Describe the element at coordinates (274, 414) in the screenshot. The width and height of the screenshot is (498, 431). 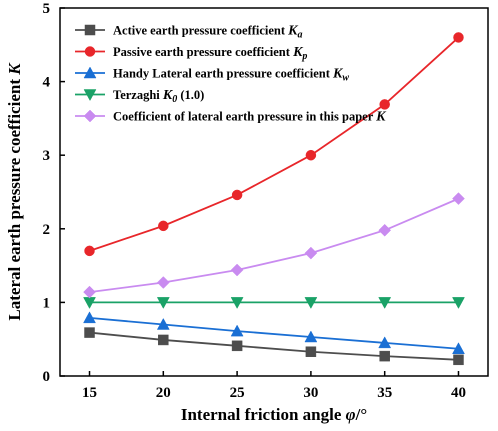
I see `x-axis-title: Internal friction angle φ/°` at that location.